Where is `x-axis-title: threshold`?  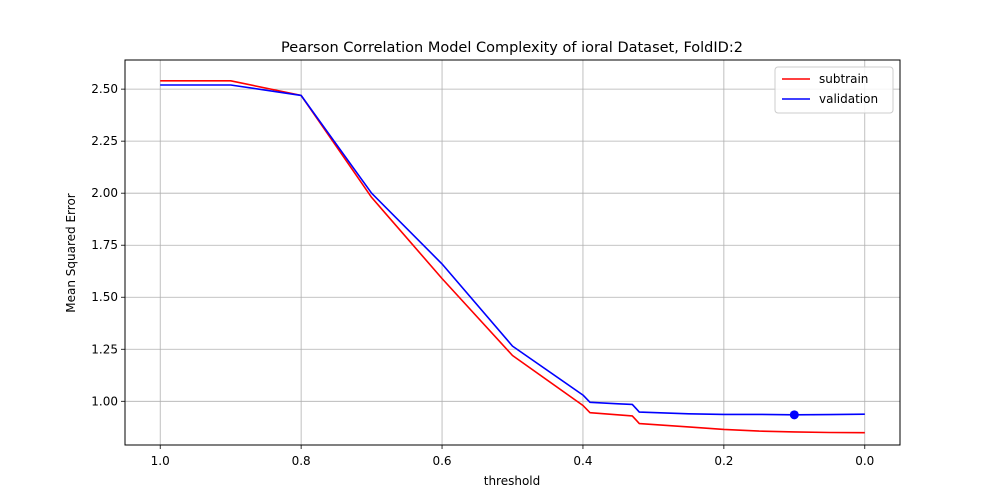 x-axis-title: threshold is located at coordinates (512, 481).